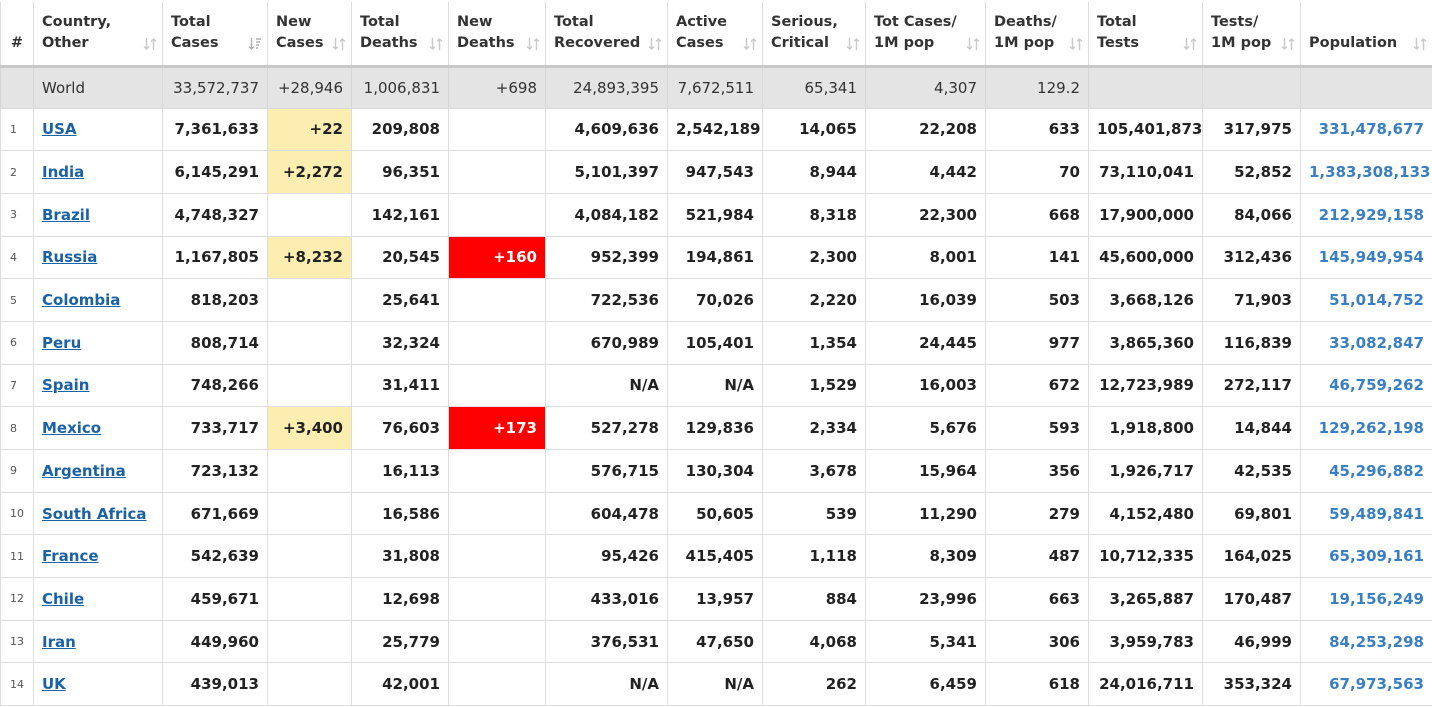  I want to click on cell-population: 1,383,308,133, so click(1366, 172).